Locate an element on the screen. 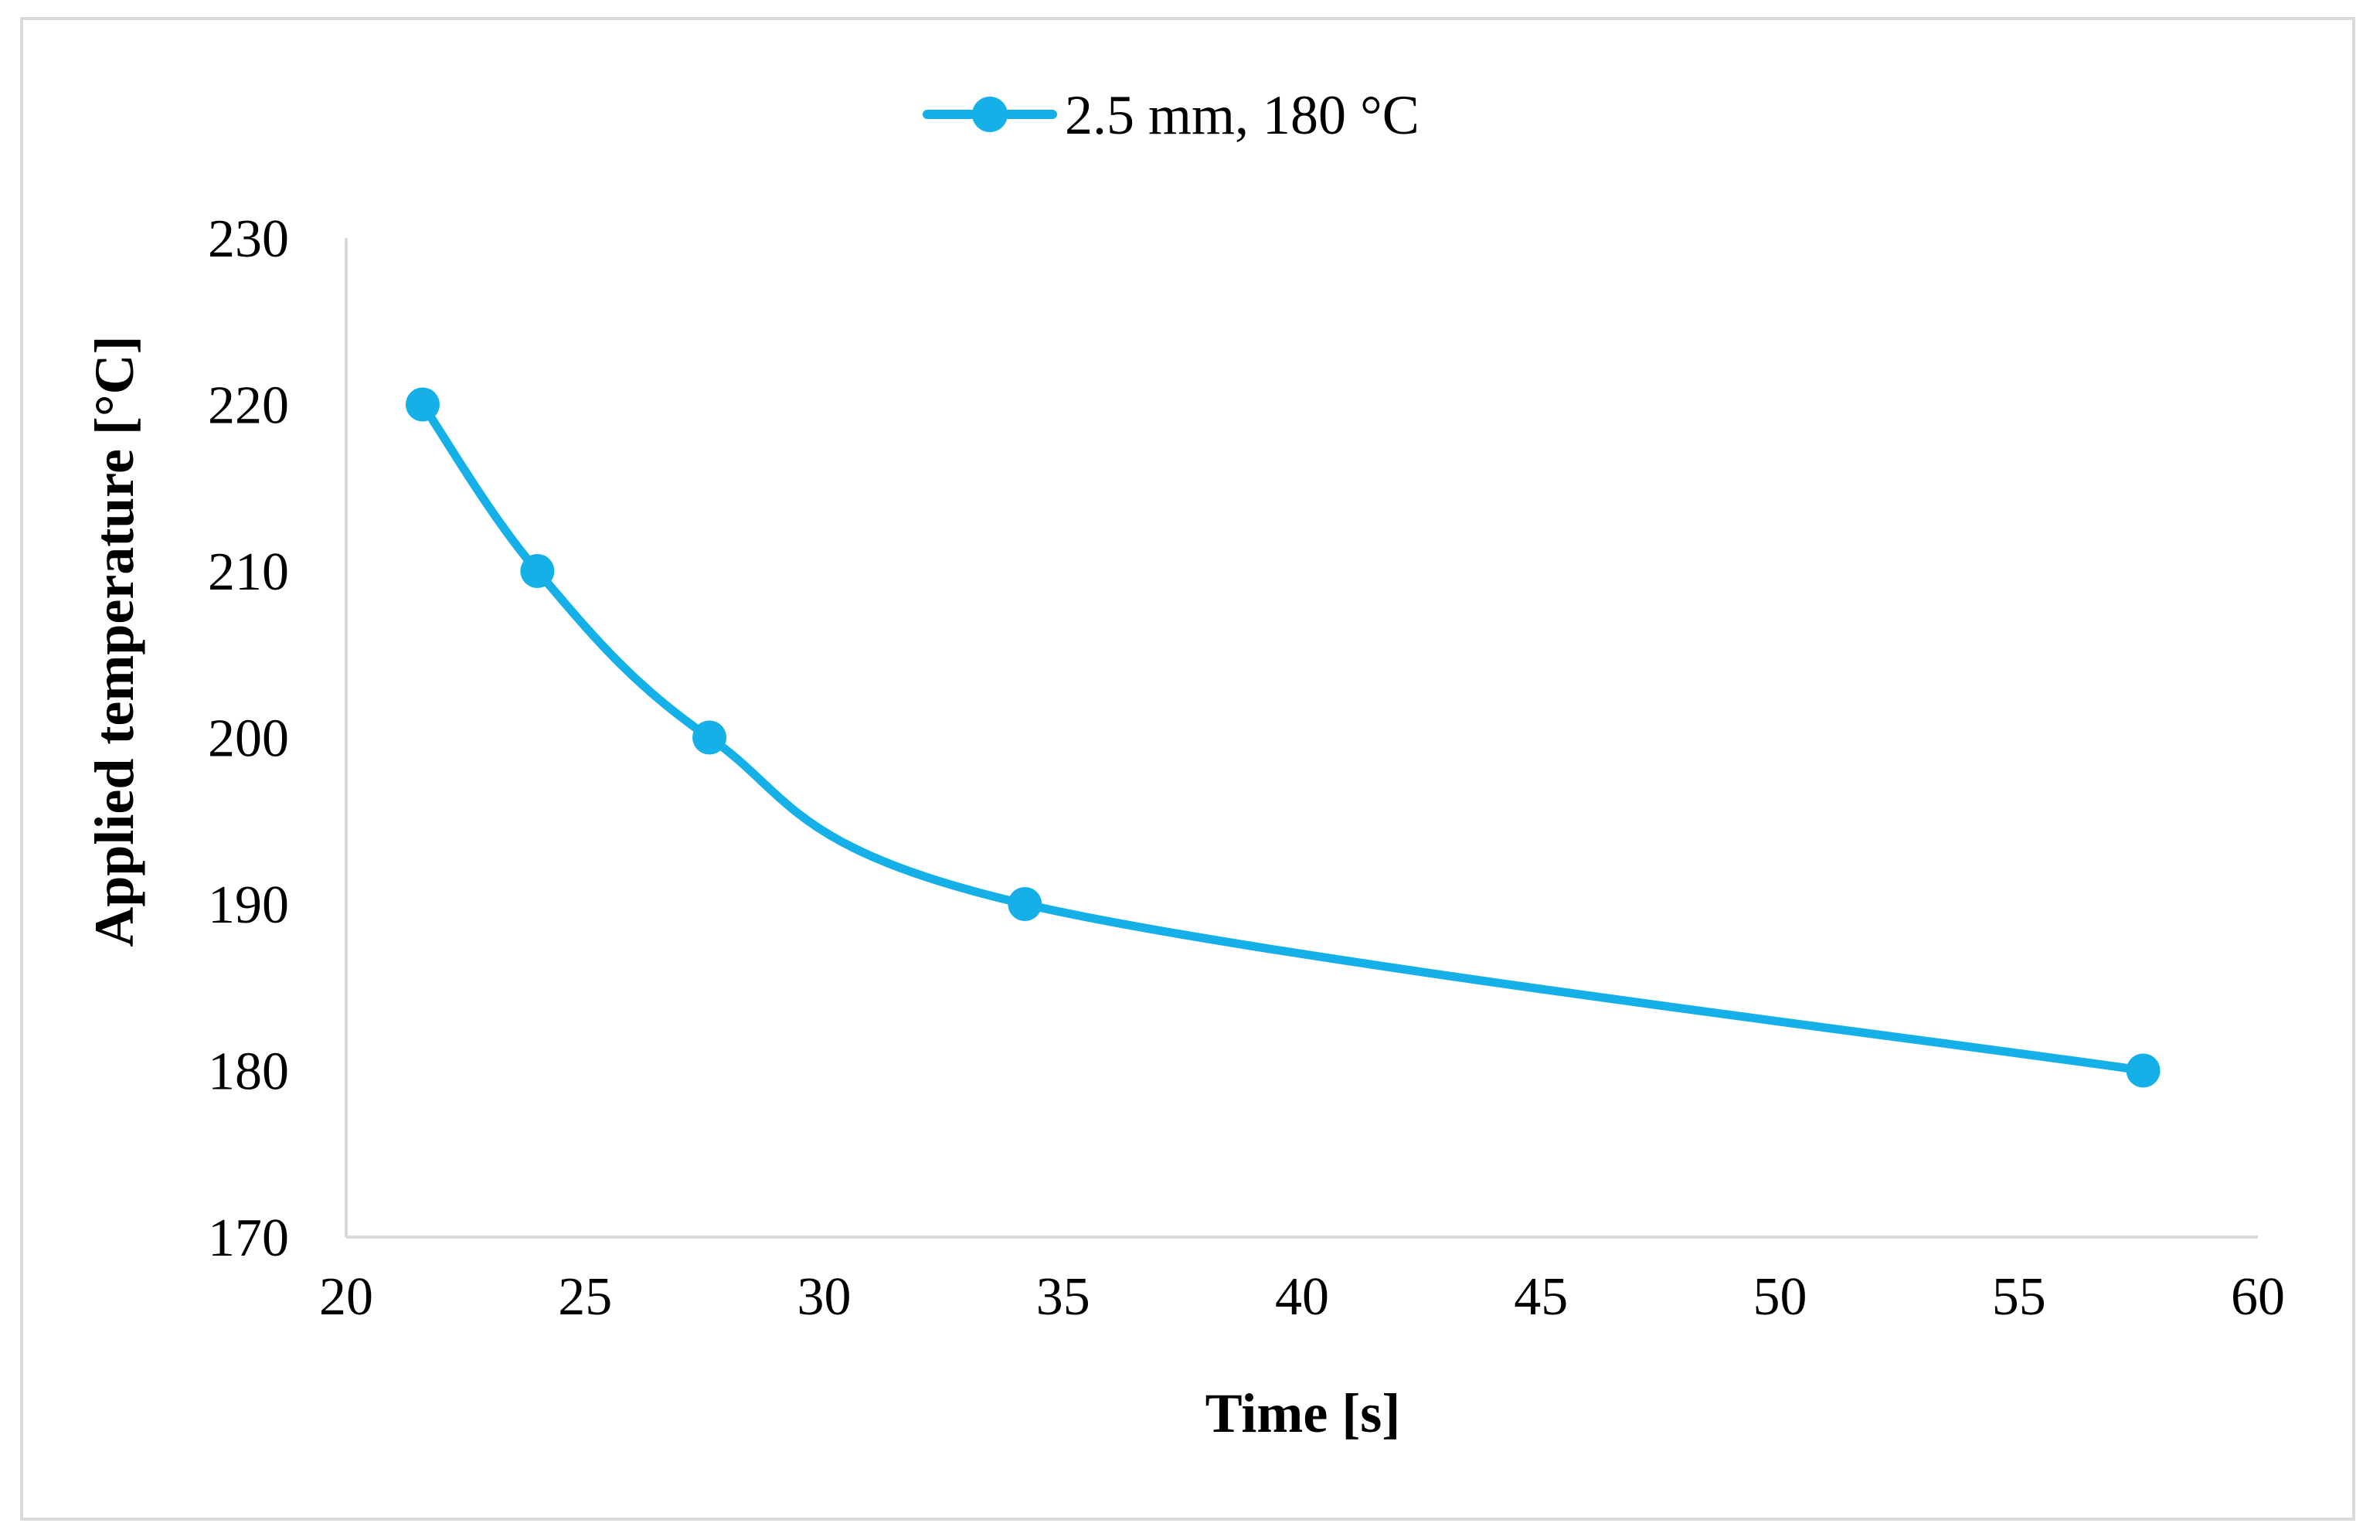 This screenshot has height=1540, width=2380. x-tick-label: 45 is located at coordinates (1541, 1297).